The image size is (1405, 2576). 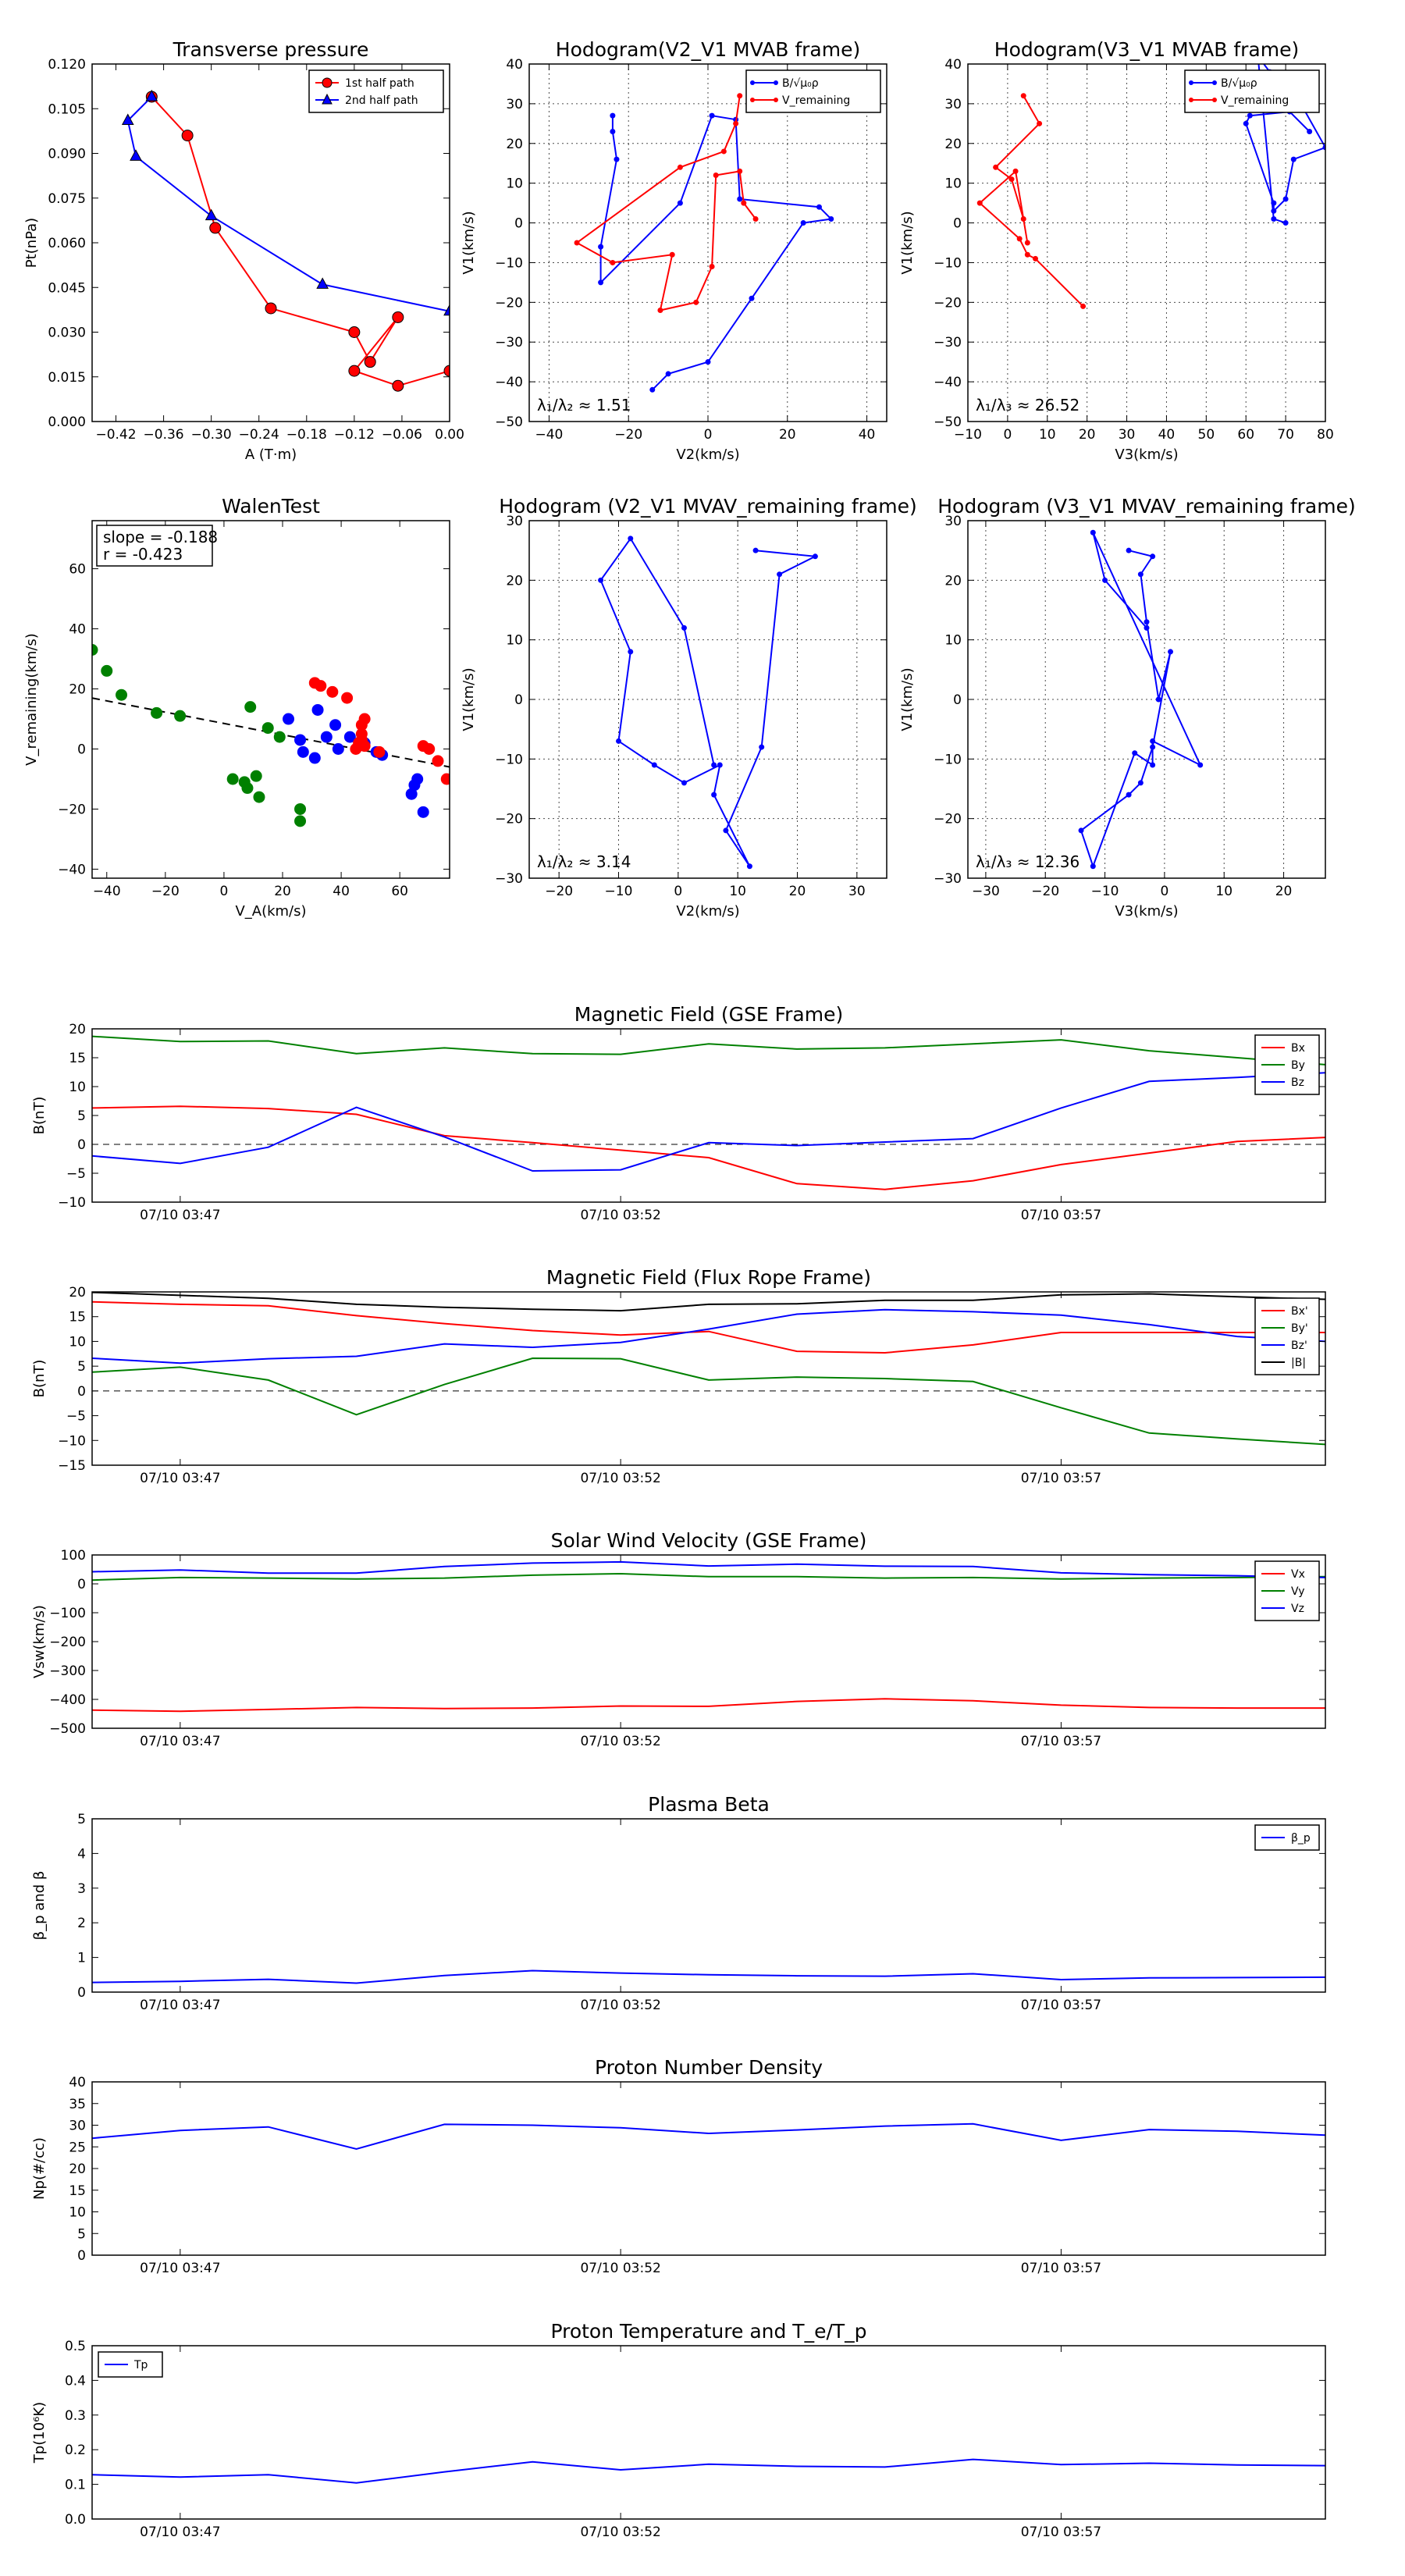 I want to click on xtick-label: 0, so click(x=1008, y=435).